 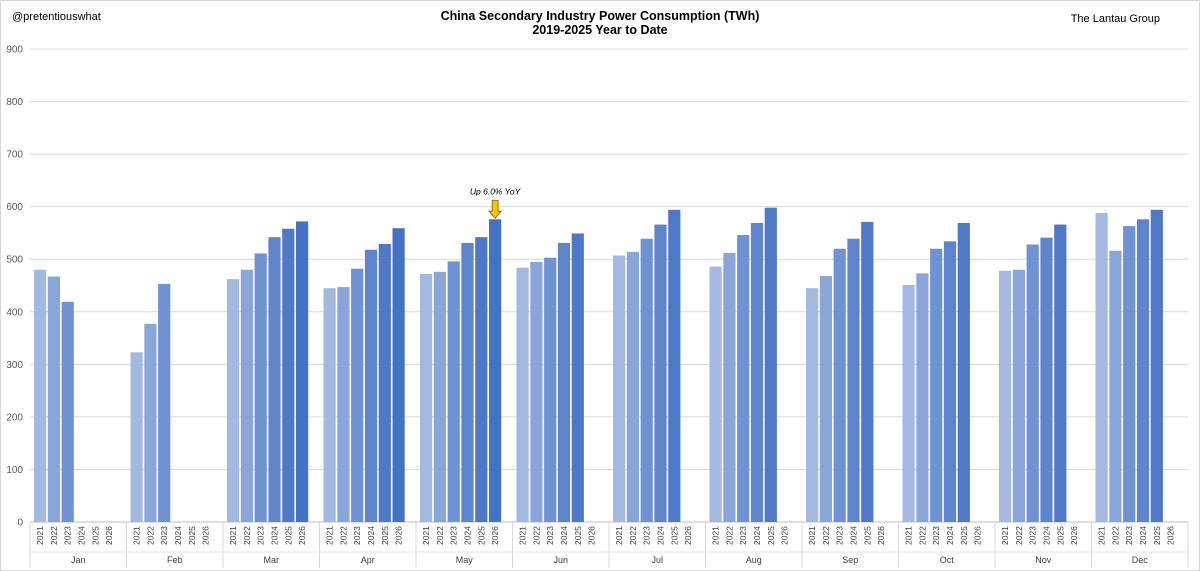 I want to click on bar-mar-2025, so click(x=288, y=375).